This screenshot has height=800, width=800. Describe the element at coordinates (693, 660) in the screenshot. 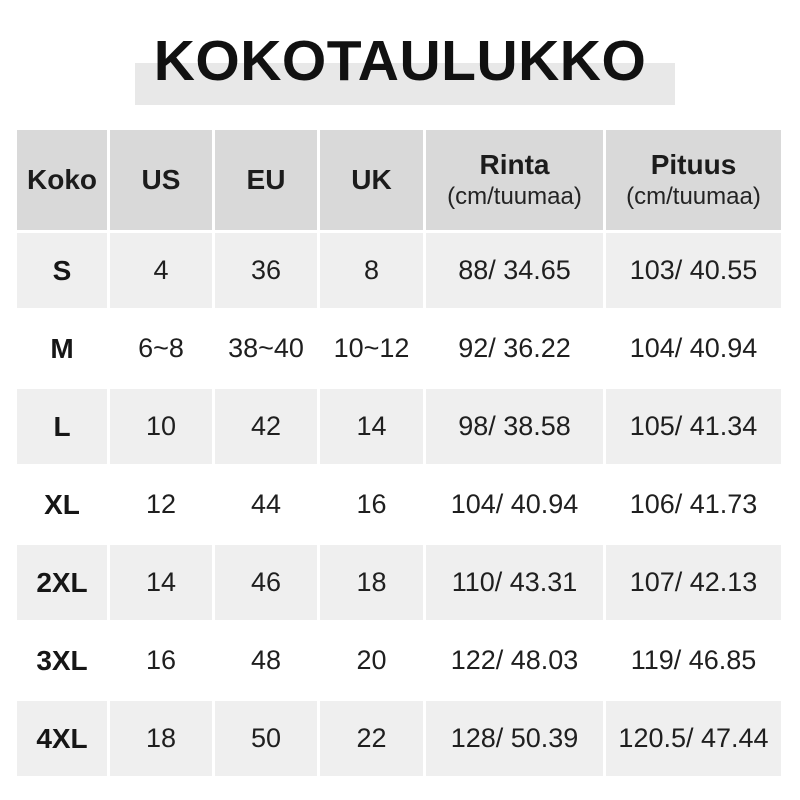

I see `table-cell: 119/ 46.85` at that location.